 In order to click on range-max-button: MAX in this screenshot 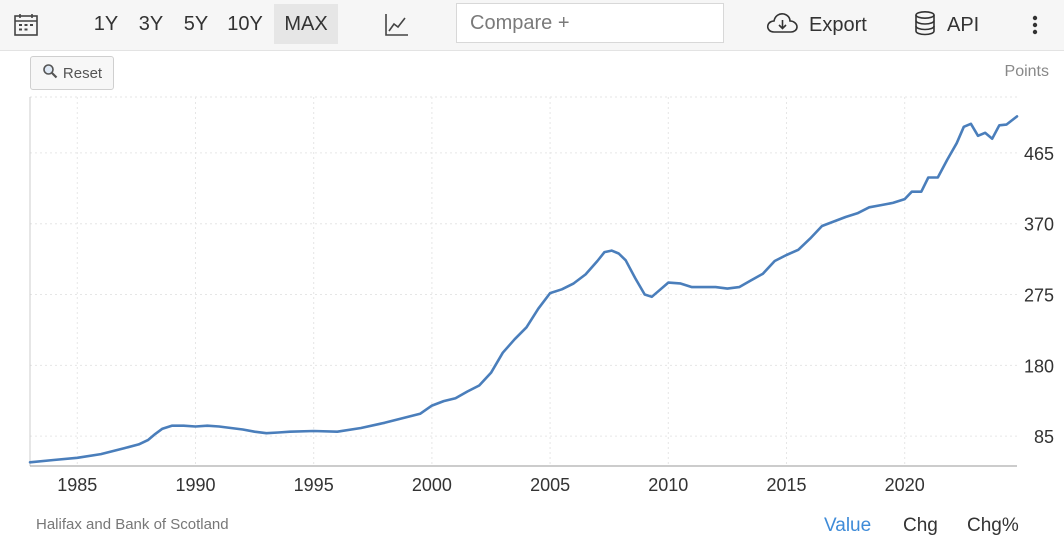, I will do `click(306, 24)`.